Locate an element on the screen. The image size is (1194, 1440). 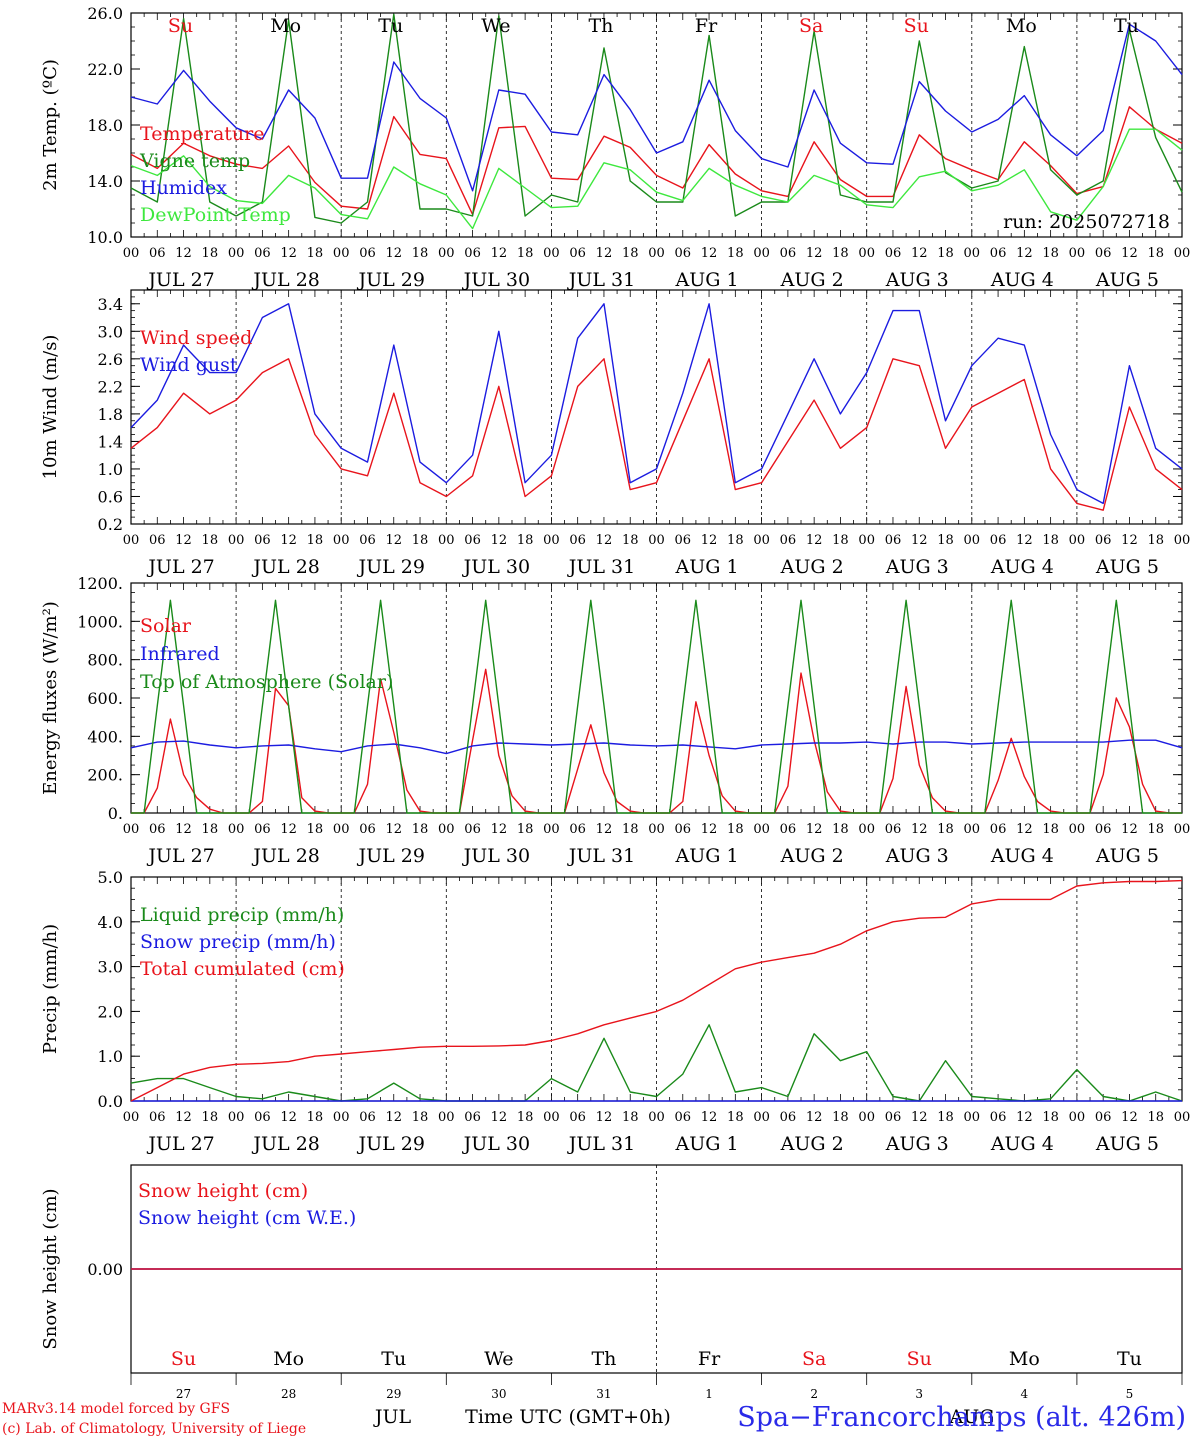
day-number: 1 is located at coordinates (709, 1394).